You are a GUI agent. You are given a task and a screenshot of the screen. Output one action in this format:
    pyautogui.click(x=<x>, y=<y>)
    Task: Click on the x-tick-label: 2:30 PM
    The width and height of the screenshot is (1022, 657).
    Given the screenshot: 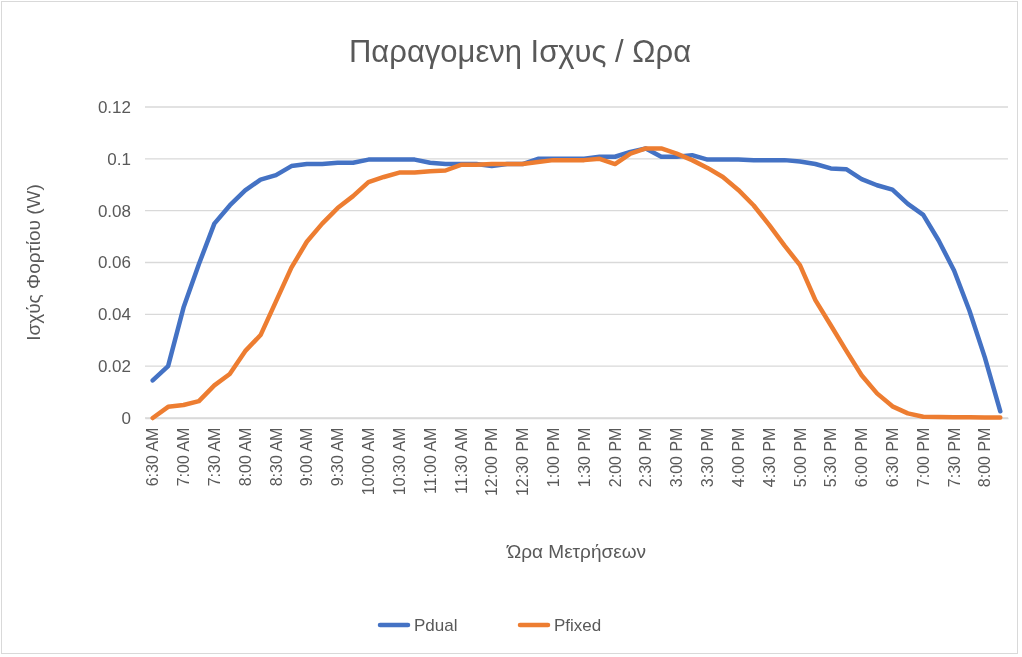 What is the action you would take?
    pyautogui.click(x=646, y=457)
    